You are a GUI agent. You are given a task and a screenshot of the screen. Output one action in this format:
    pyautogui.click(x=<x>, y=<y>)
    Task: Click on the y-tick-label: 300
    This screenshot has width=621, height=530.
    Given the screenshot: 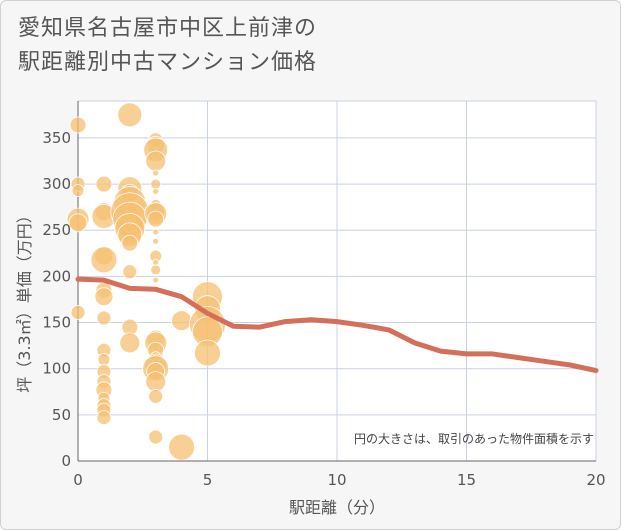 What is the action you would take?
    pyautogui.click(x=56, y=184)
    